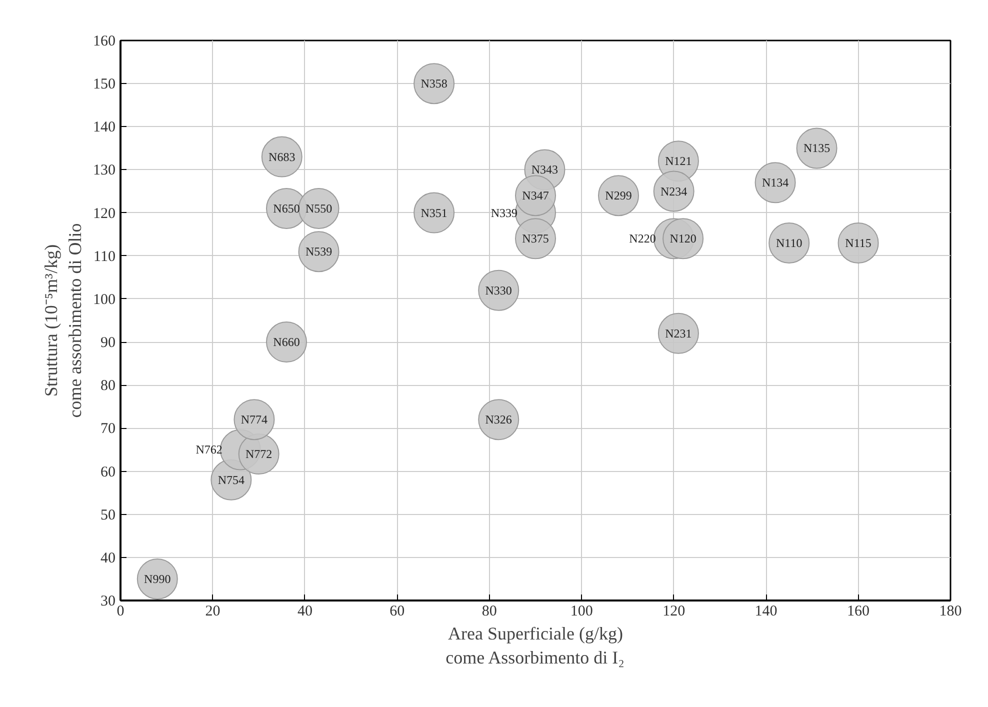 The width and height of the screenshot is (988, 707). What do you see at coordinates (104, 128) in the screenshot?
I see `y-tick-label: 140` at bounding box center [104, 128].